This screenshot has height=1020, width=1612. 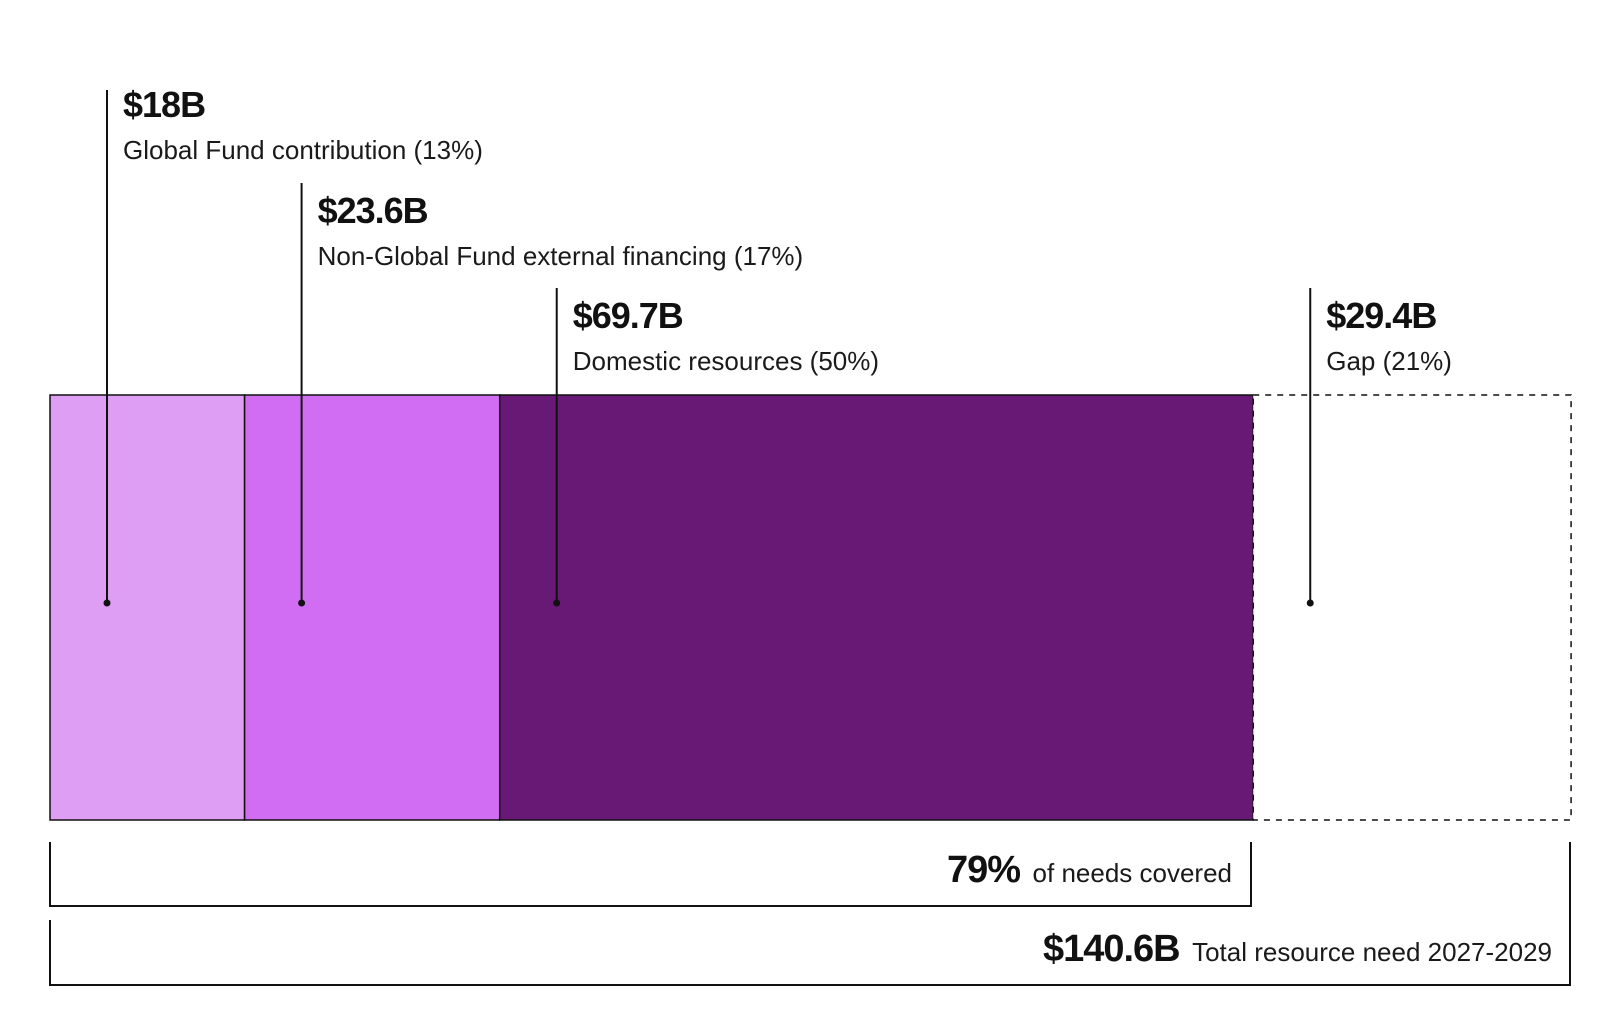 I want to click on coverage-text: 79% of needs covered, so click(x=1089, y=870).